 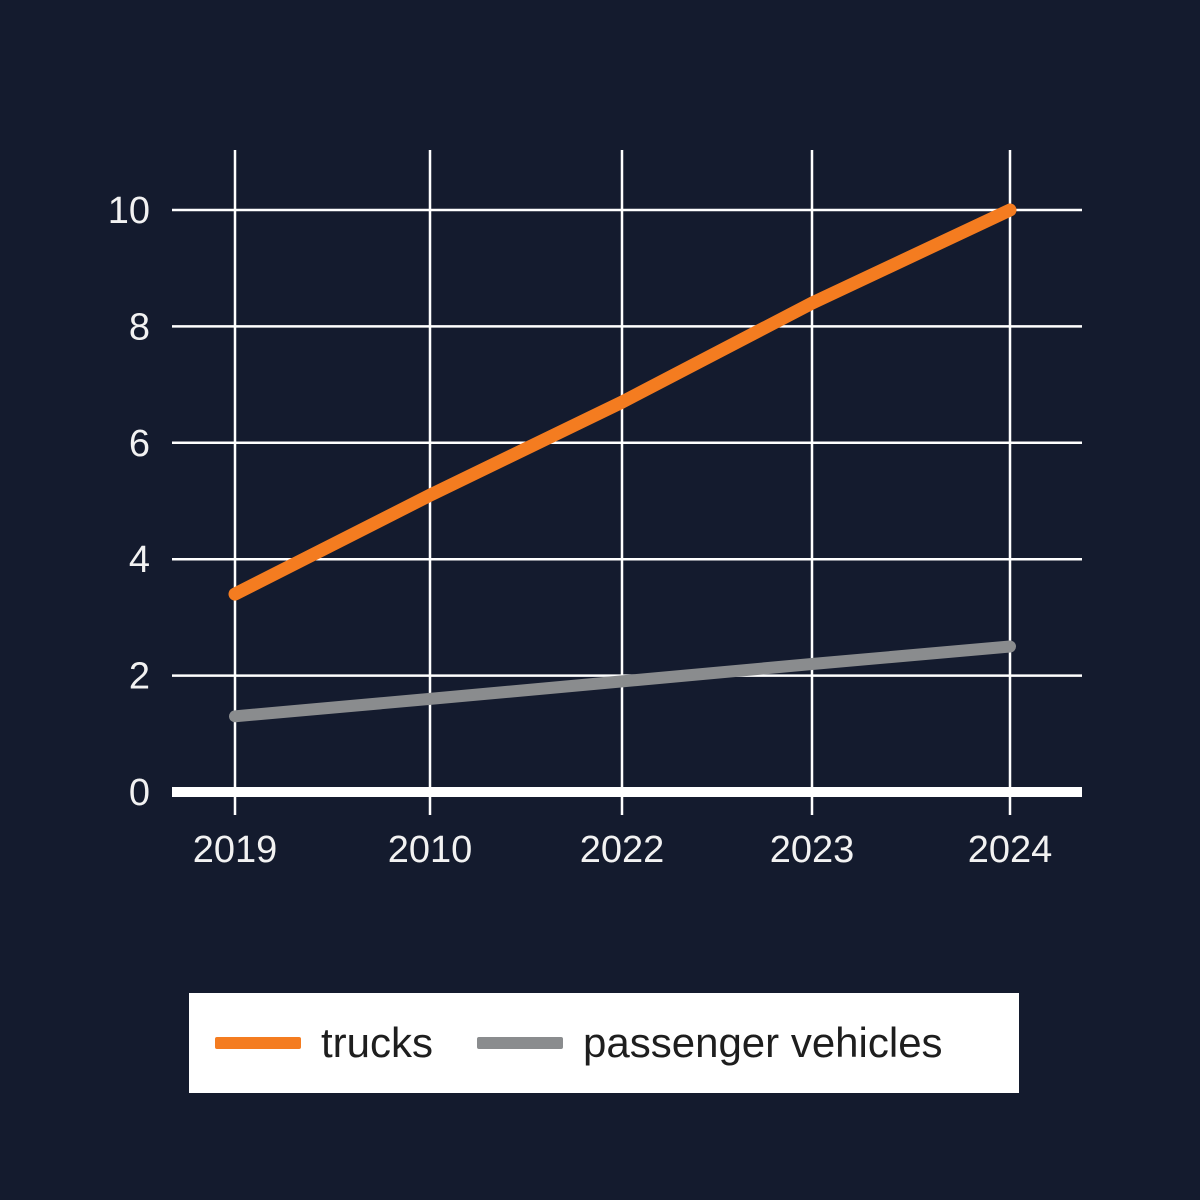 I want to click on x-tick-label-2019: 2019, so click(x=235, y=850).